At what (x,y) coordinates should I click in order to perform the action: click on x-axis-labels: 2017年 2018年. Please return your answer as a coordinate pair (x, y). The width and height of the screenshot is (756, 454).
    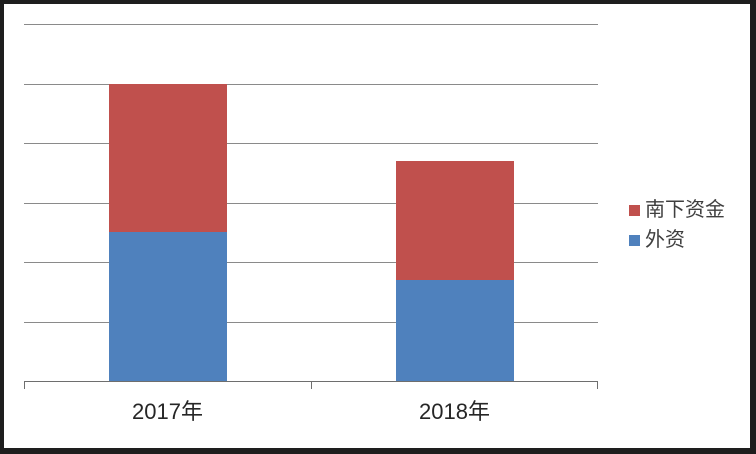
    Looking at the image, I should click on (311, 415).